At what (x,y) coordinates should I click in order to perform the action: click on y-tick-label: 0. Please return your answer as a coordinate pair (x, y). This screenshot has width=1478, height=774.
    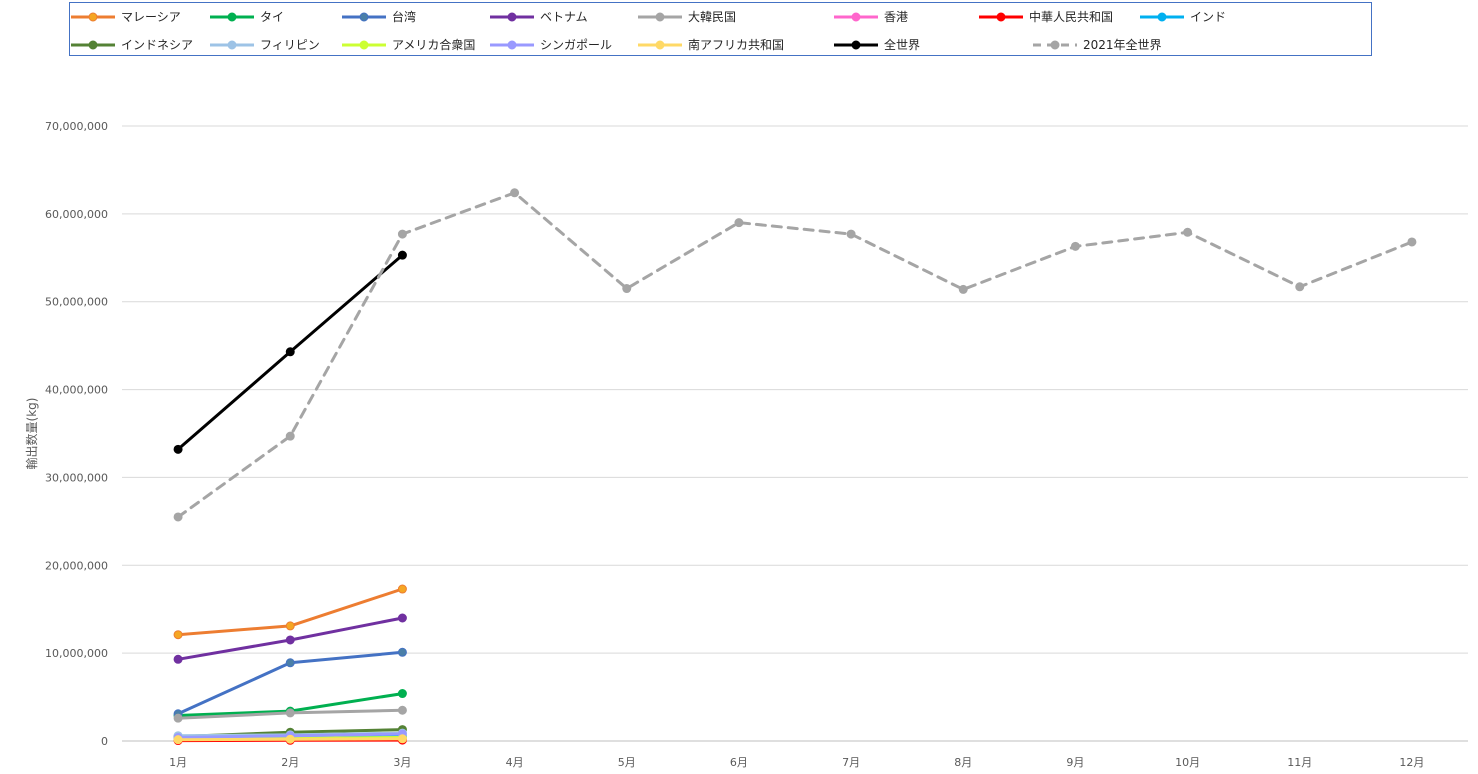
    Looking at the image, I should click on (104, 741).